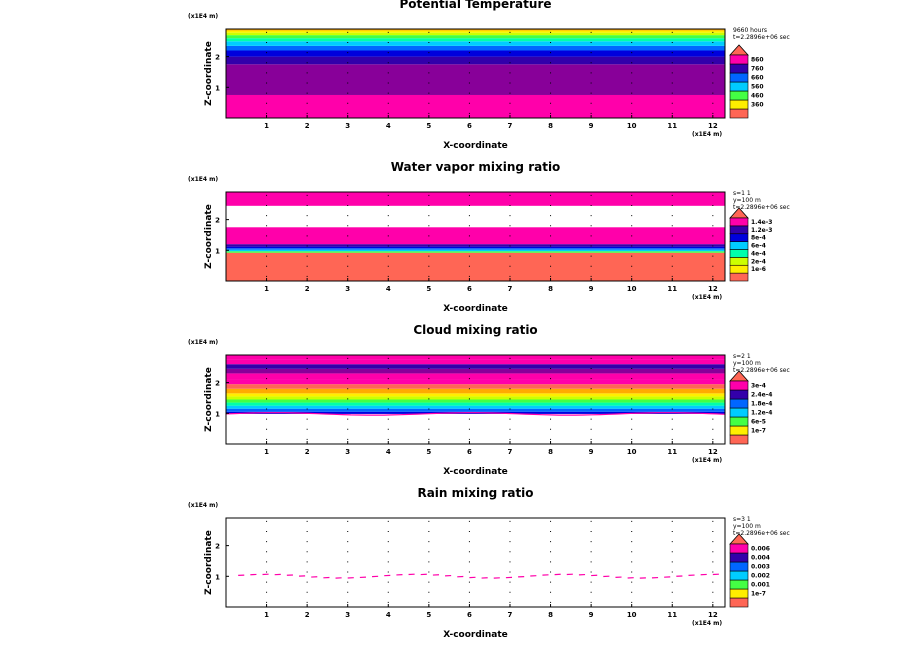  I want to click on x-tick-label: 5, so click(428, 615).